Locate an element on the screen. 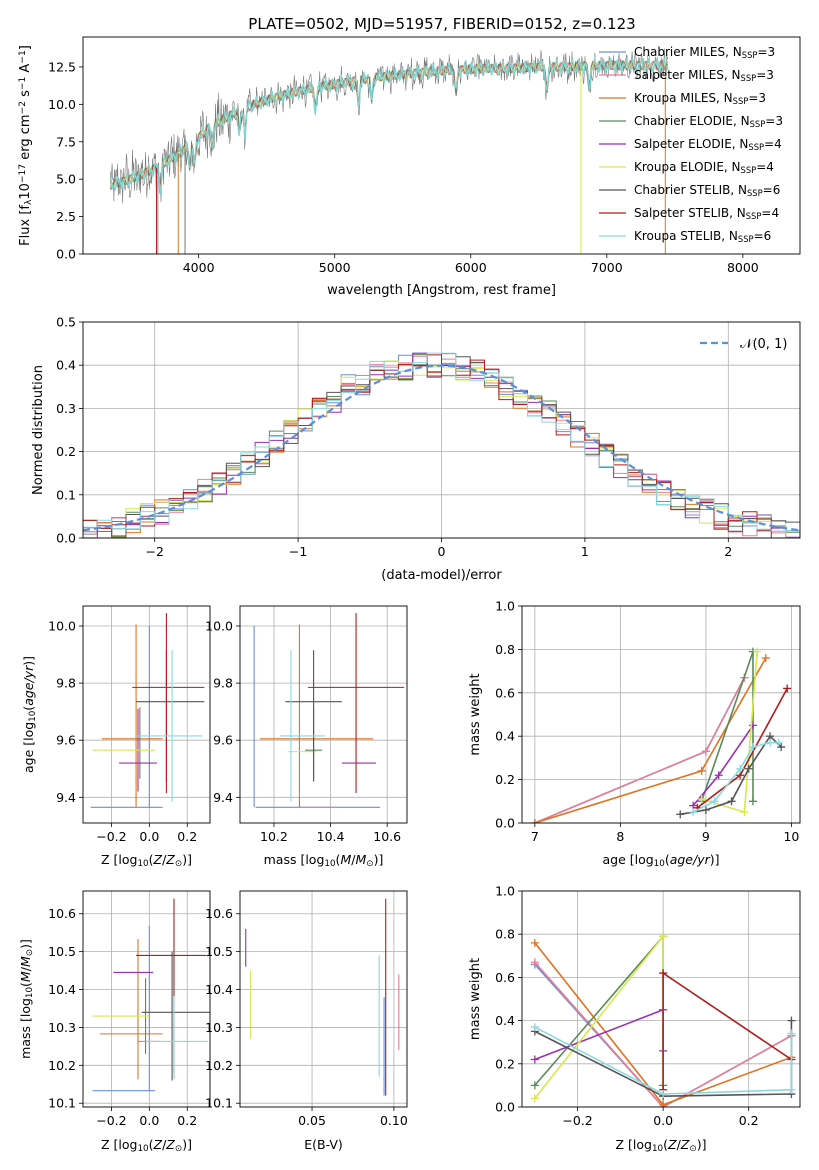 This screenshot has width=819, height=1170. spectrum-ytick-label: 0.0 is located at coordinates (66, 254).